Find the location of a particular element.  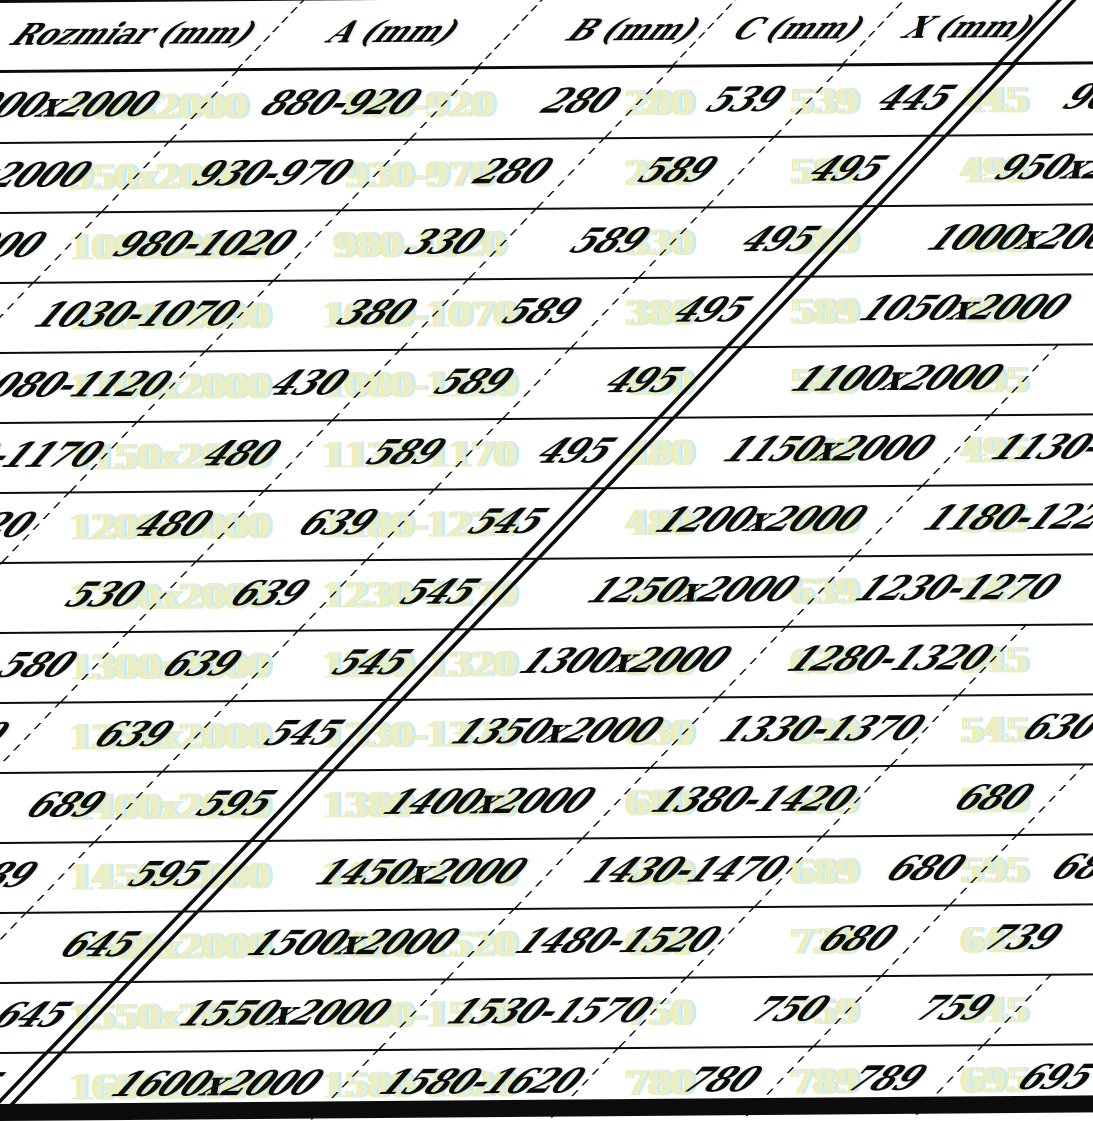

cell-c: 789 is located at coordinates (886, 1079).